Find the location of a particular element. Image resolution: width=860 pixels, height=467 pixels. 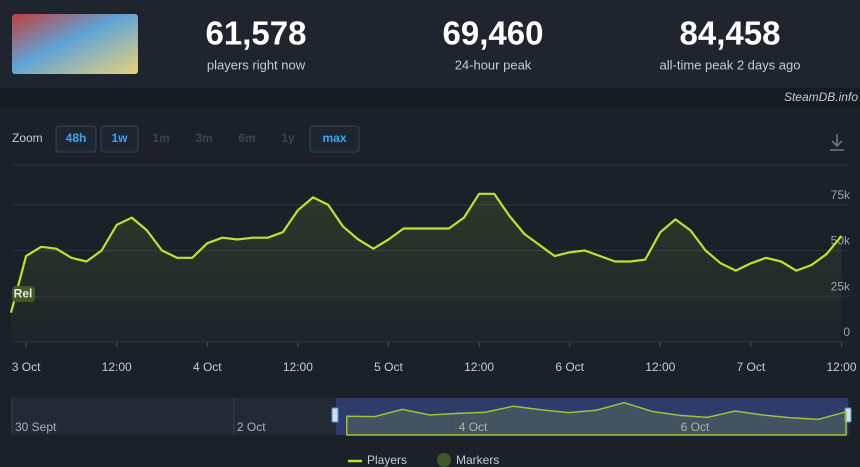

zoom-option: 6m is located at coordinates (246, 138).